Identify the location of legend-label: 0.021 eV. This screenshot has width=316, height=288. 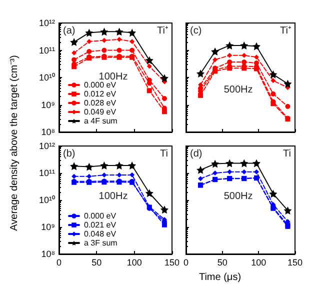
(100, 225).